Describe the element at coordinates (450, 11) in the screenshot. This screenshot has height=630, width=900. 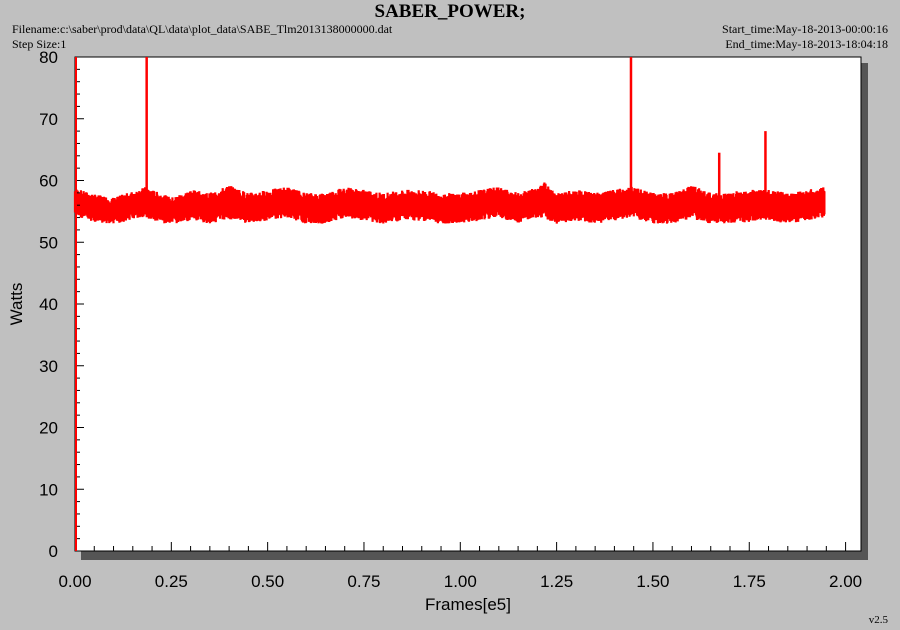
I see `chart-title: SABER_POWER;` at that location.